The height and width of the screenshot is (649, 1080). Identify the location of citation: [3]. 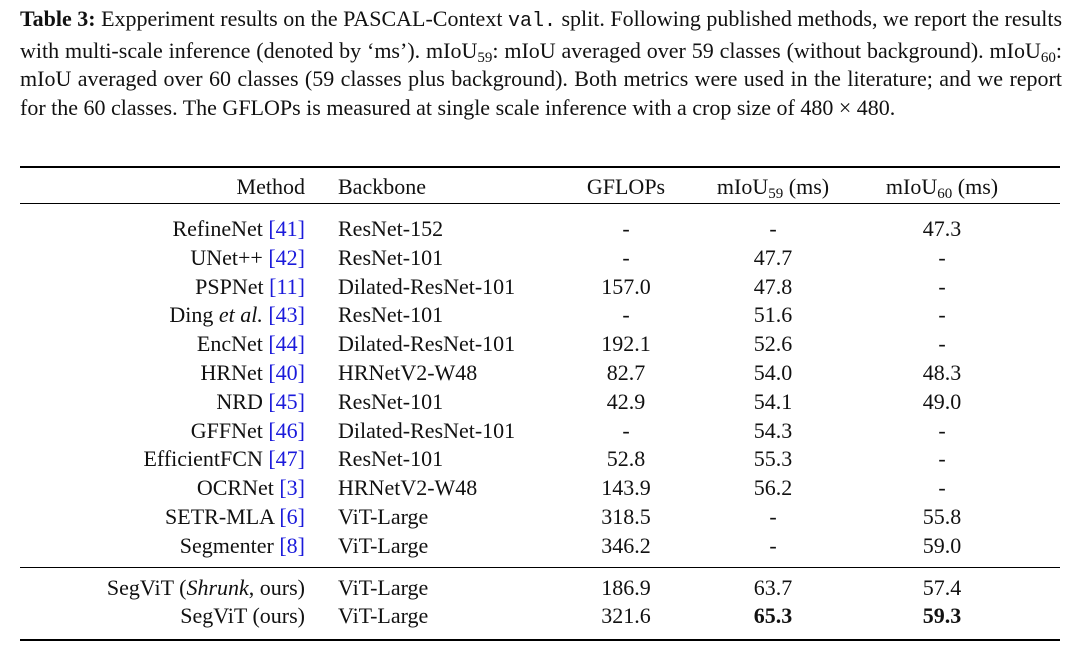
(292, 488).